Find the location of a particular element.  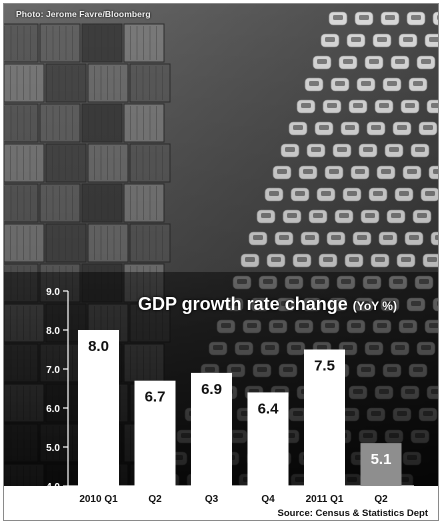

bar-value-label: 8.0 is located at coordinates (98, 346).